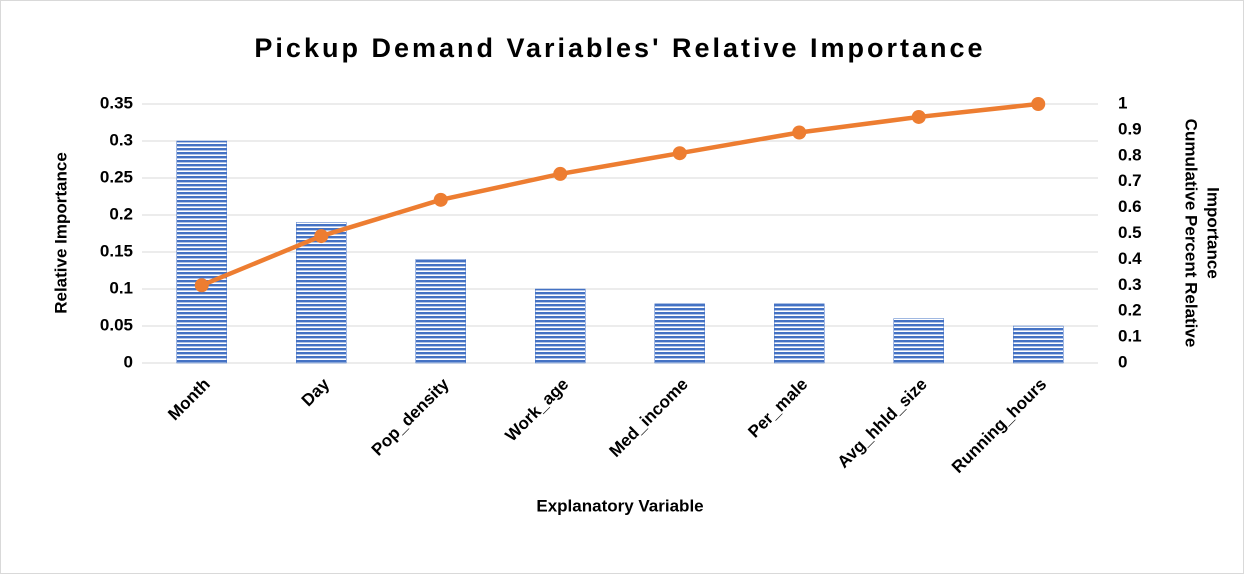 The image size is (1244, 574). I want to click on x-axis-title: Explanatory Variable, so click(619, 505).